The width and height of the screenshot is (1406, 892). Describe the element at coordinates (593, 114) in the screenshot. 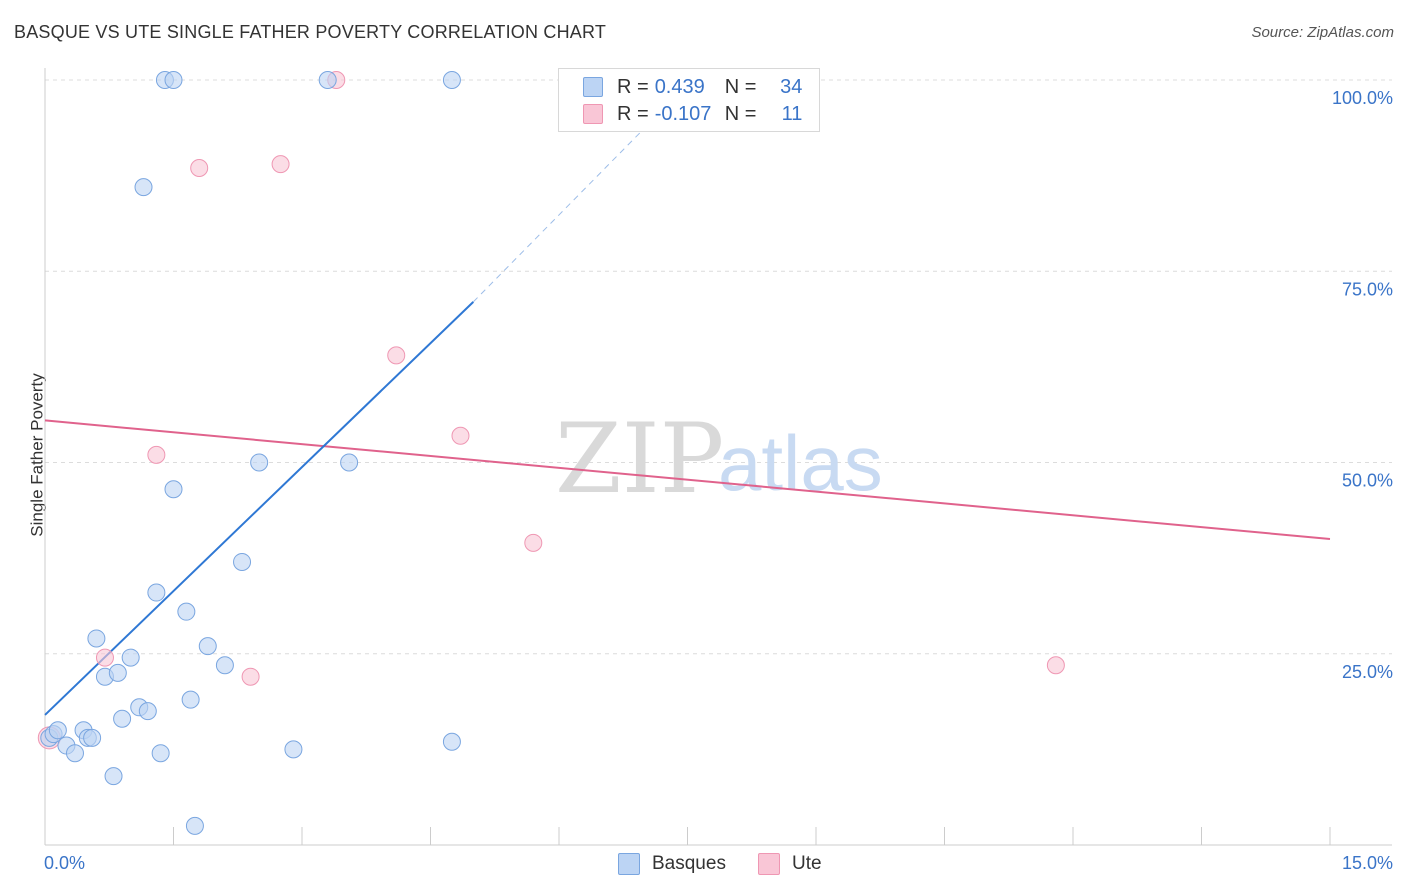

I see `ute-swatch` at that location.